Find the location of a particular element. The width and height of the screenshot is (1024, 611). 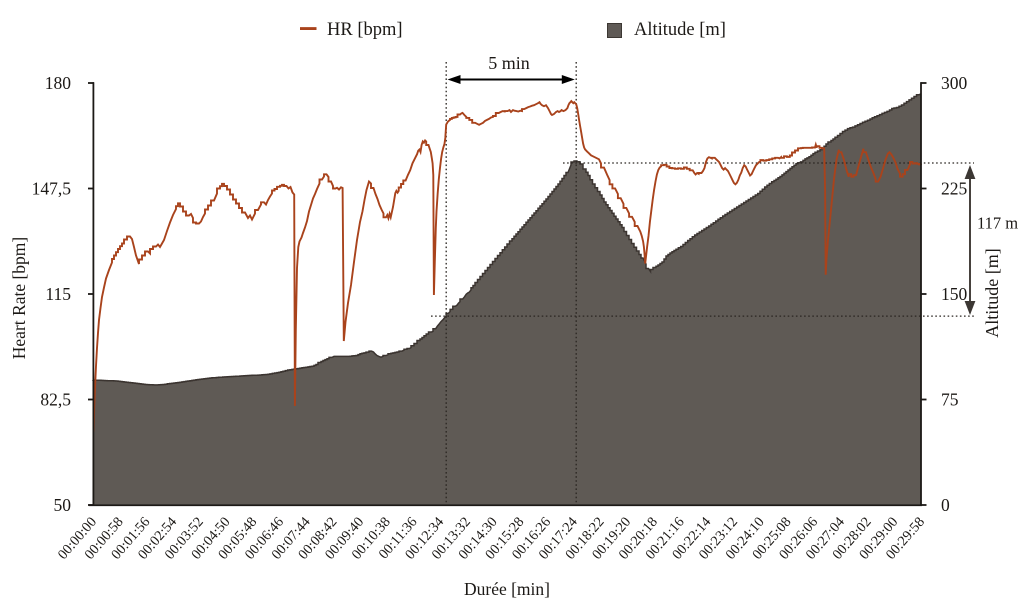

svg-text: 300 is located at coordinates (954, 83).